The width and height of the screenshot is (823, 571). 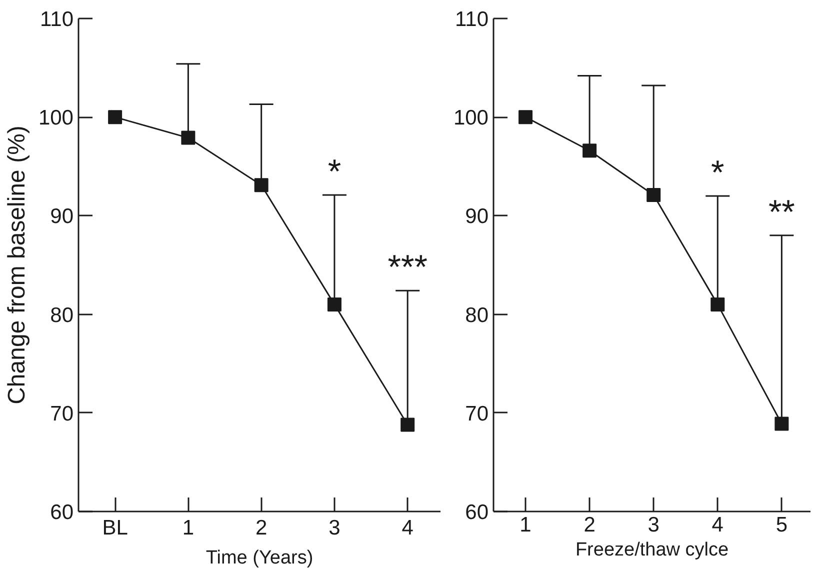 I want to click on x-tick-label: 5, so click(x=782, y=525).